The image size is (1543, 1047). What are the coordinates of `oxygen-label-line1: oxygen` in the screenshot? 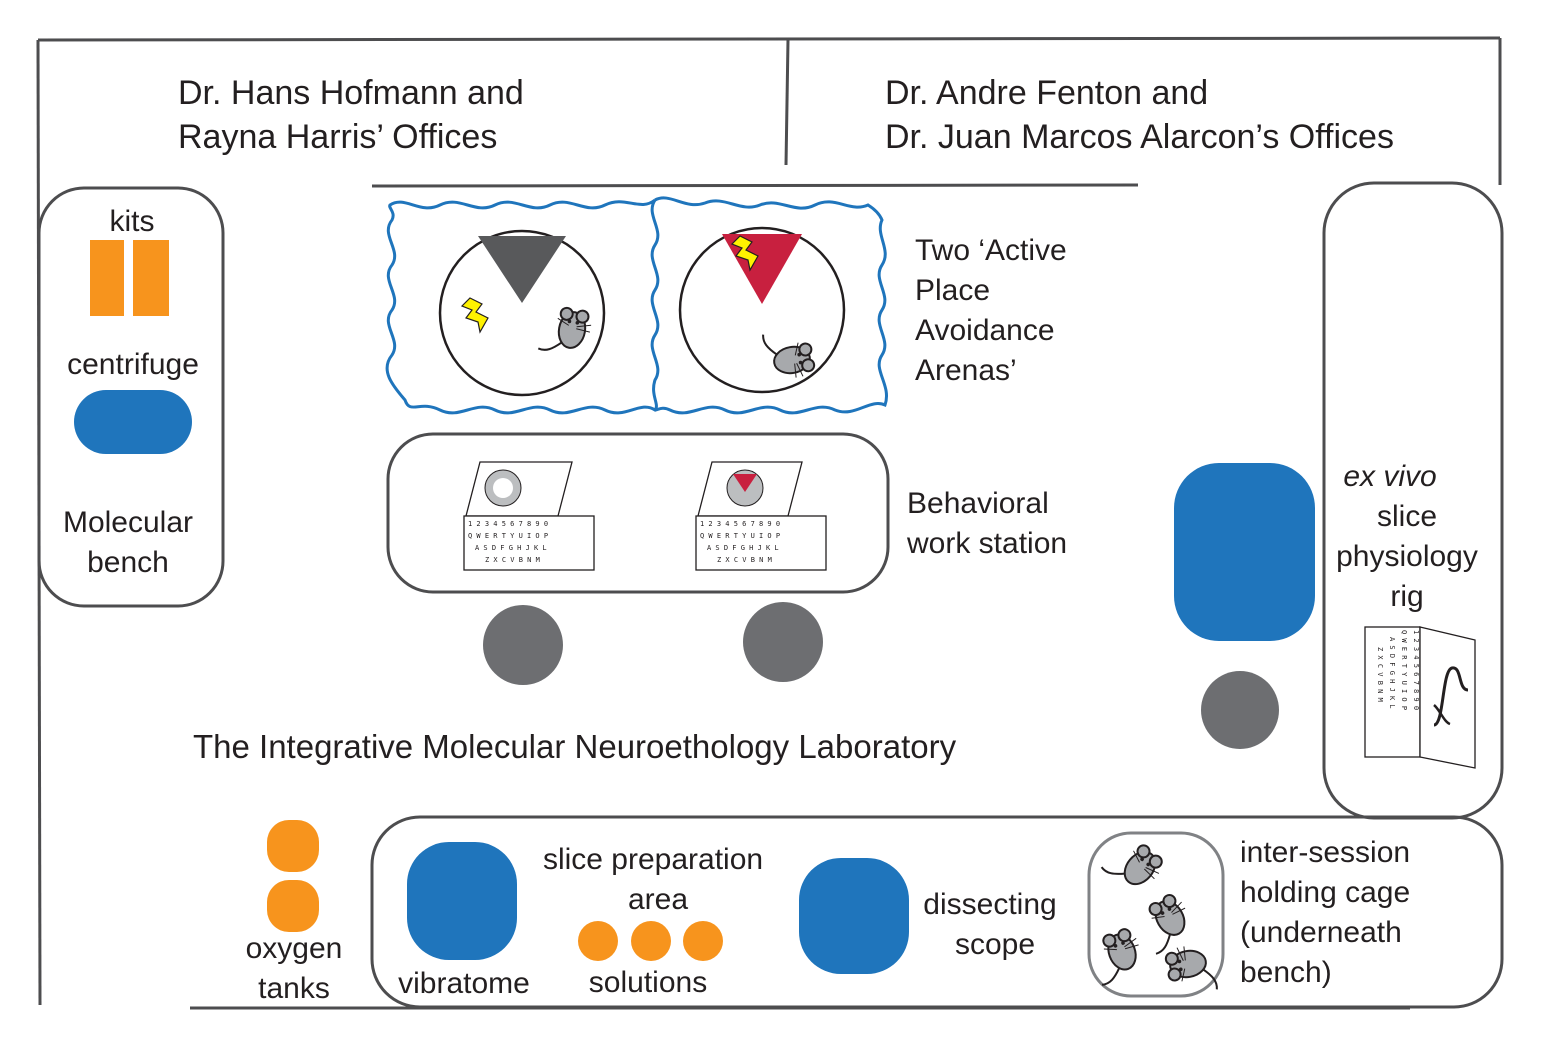 It's located at (294, 948).